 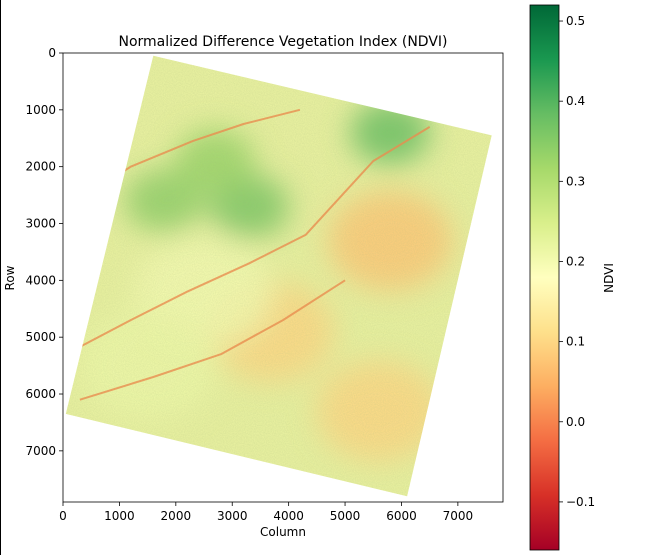 What do you see at coordinates (232, 516) in the screenshot?
I see `x-tick-label: 3000` at bounding box center [232, 516].